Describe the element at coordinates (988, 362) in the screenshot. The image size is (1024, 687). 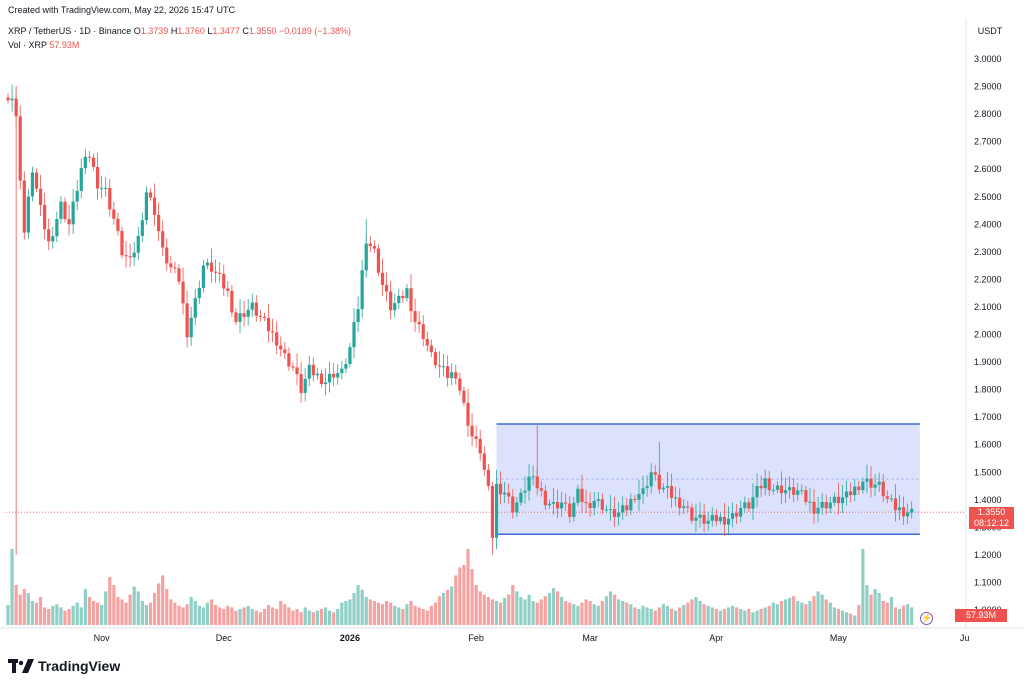
I see `y-tick-label: 1.9000` at that location.